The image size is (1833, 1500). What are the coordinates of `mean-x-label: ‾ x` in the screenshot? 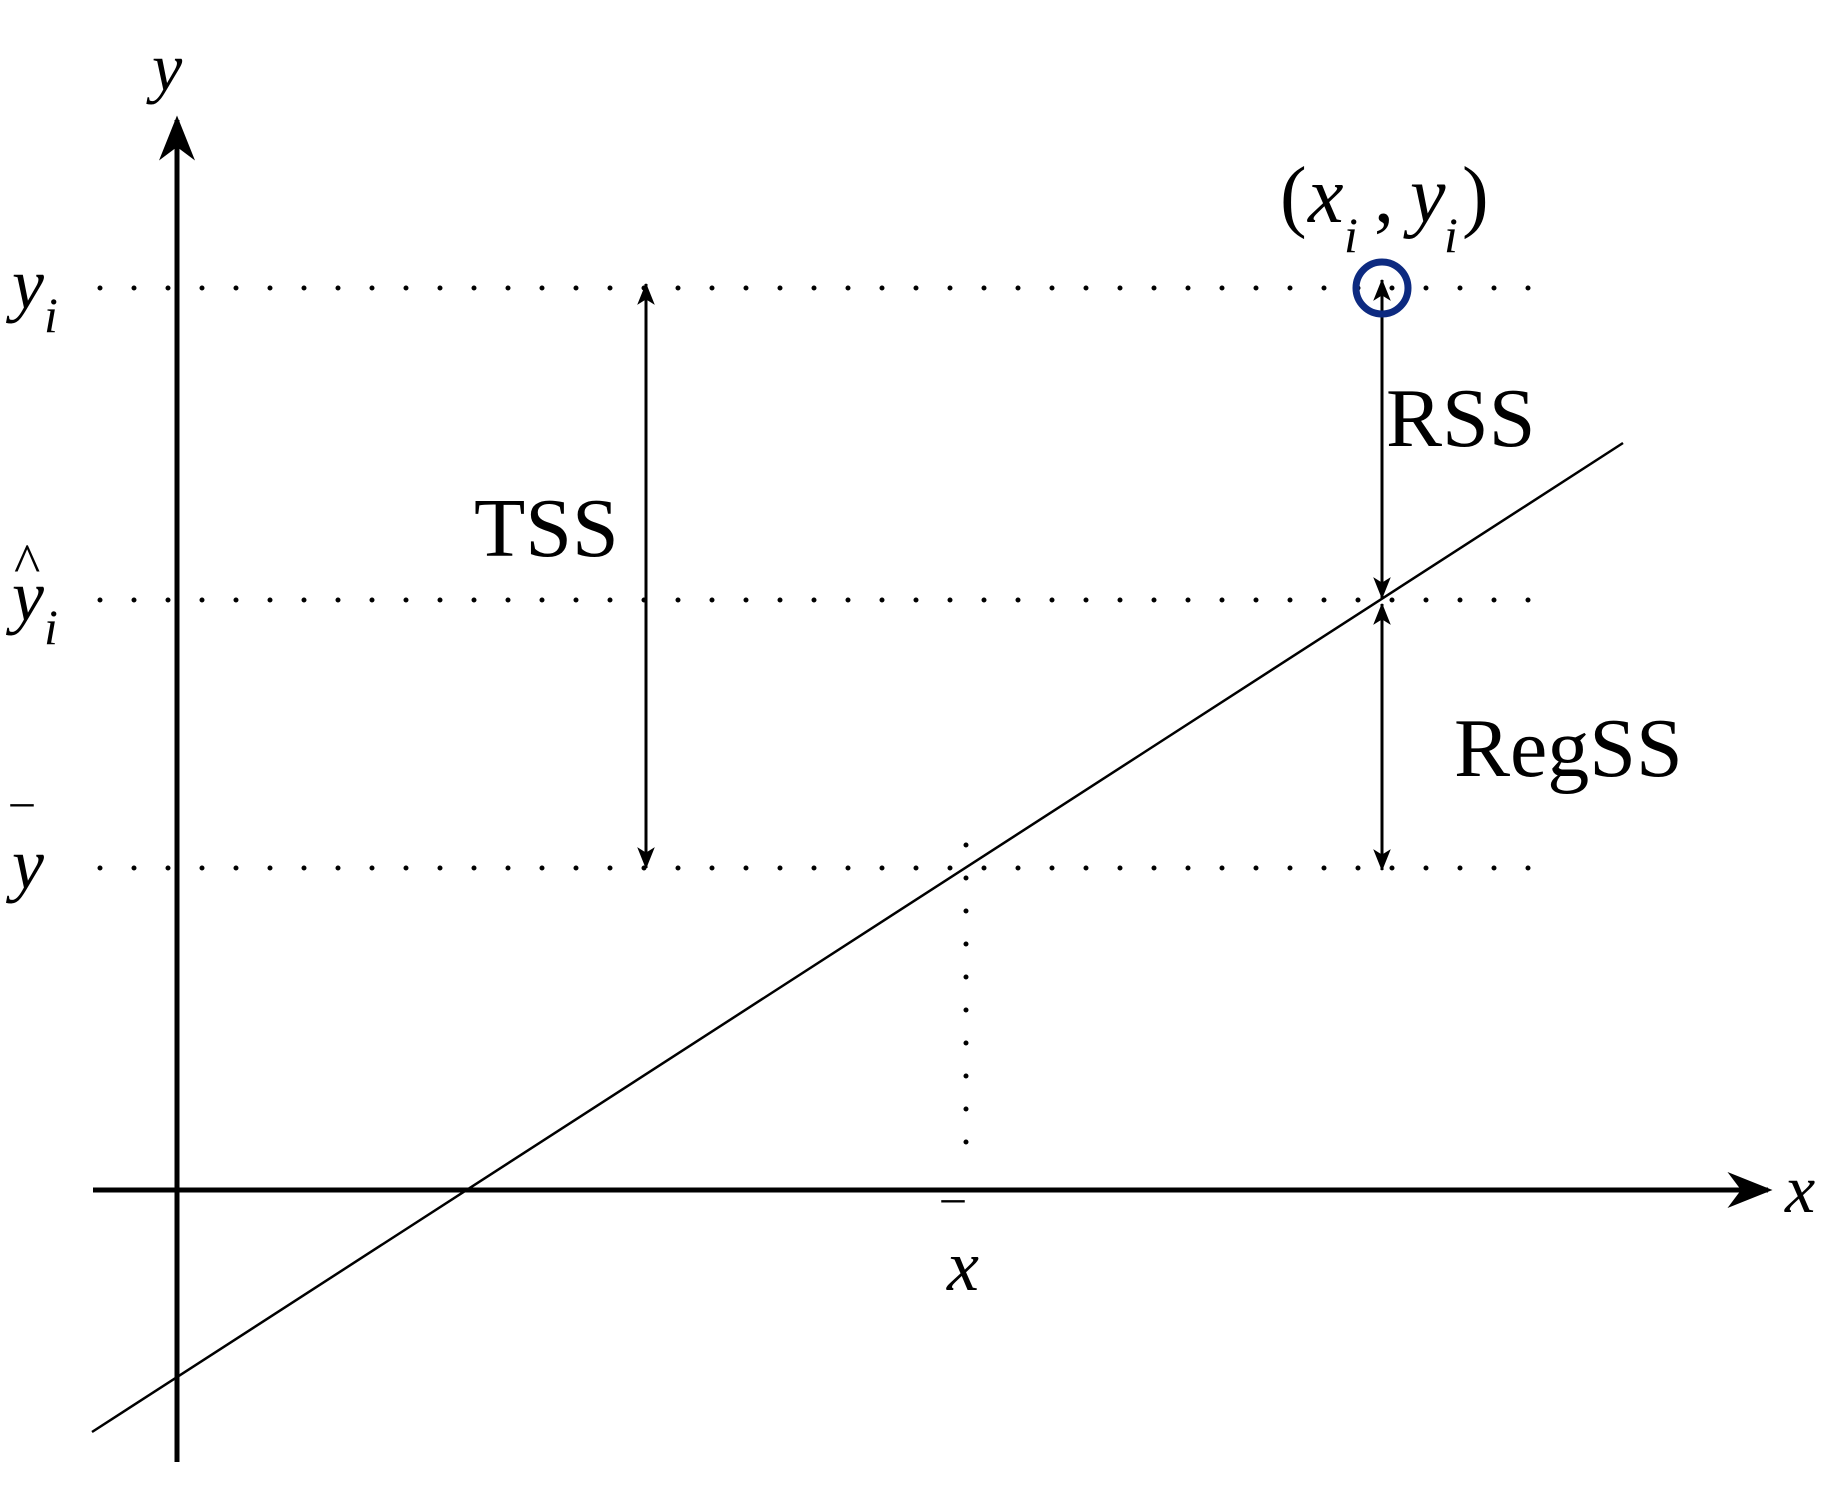 It's located at (960, 1250).